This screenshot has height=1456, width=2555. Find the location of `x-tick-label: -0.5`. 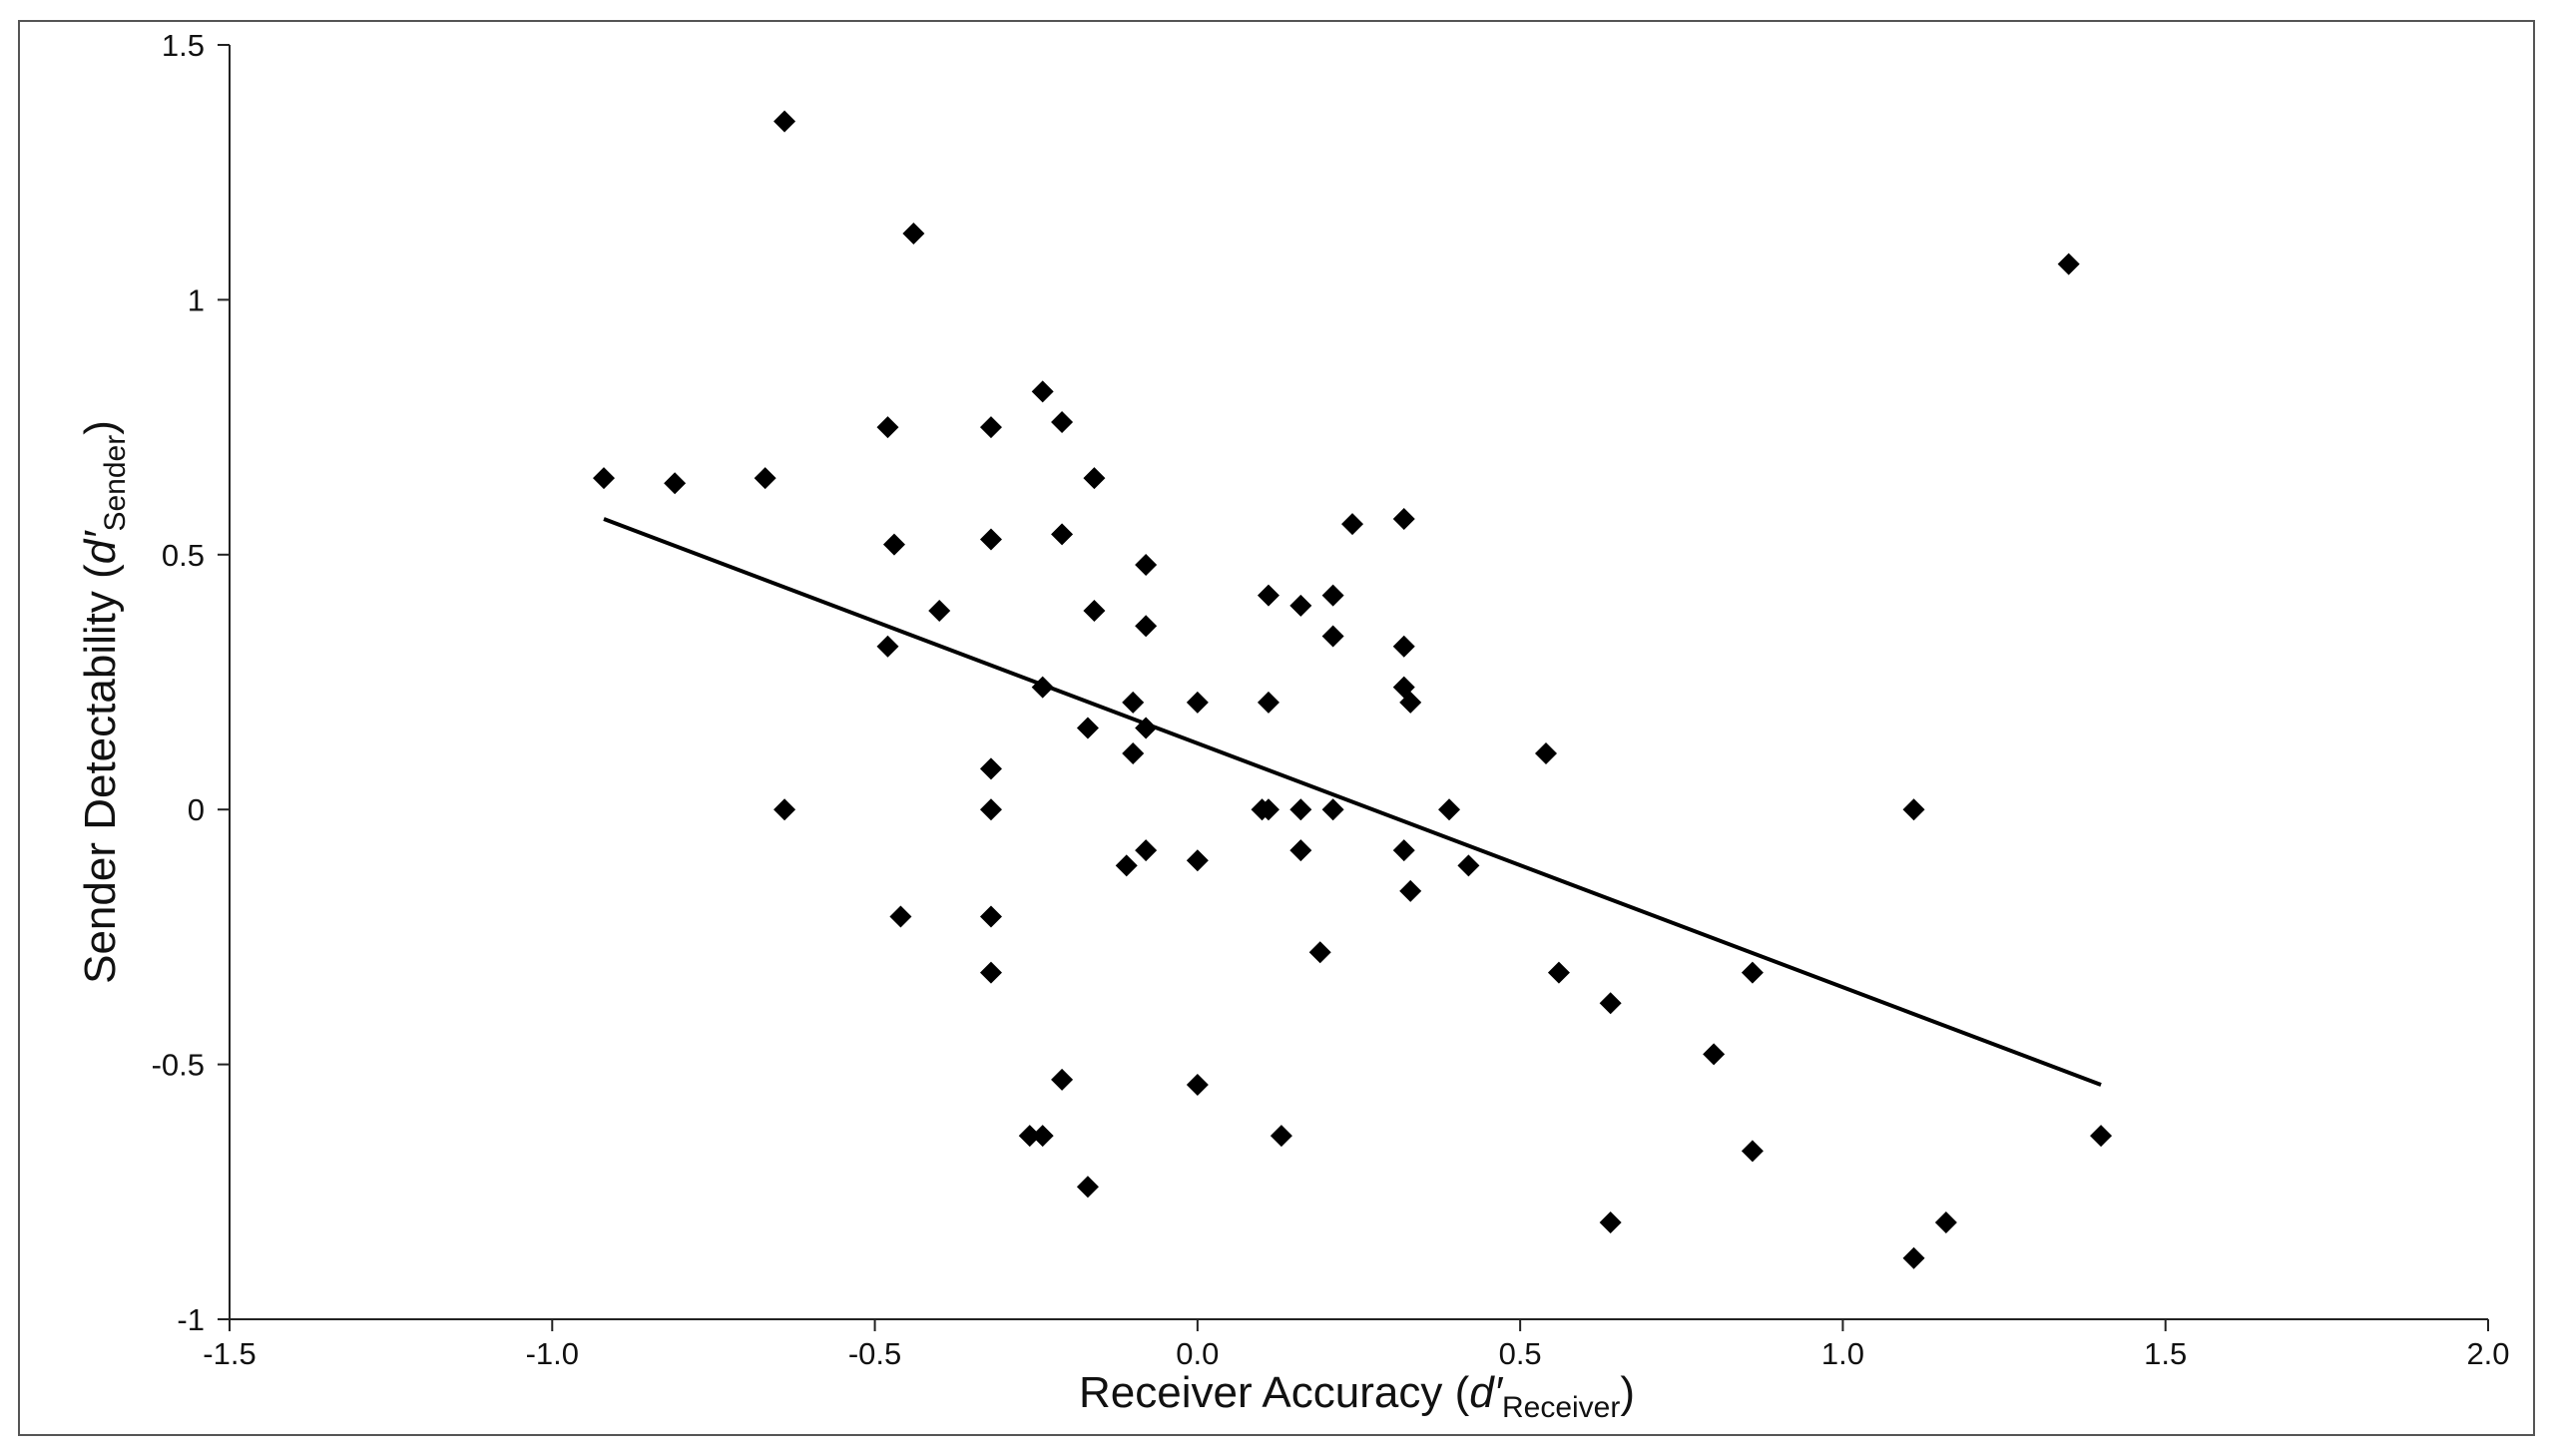

x-tick-label: -0.5 is located at coordinates (874, 1353).